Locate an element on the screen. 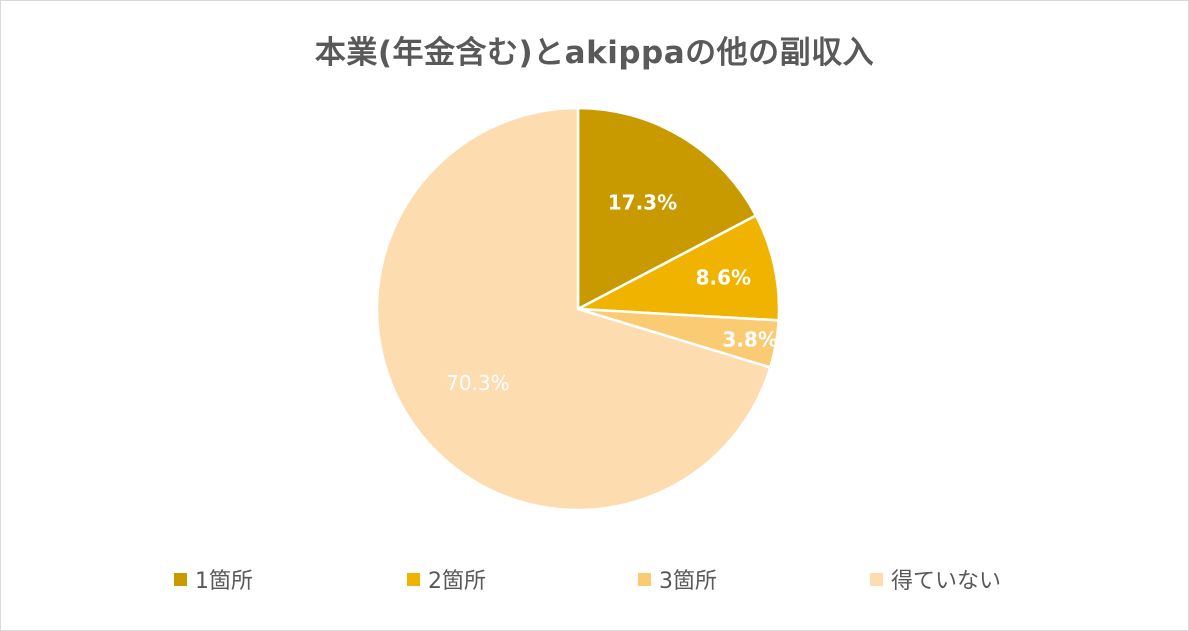  data-label-2: 8.6% is located at coordinates (723, 277).